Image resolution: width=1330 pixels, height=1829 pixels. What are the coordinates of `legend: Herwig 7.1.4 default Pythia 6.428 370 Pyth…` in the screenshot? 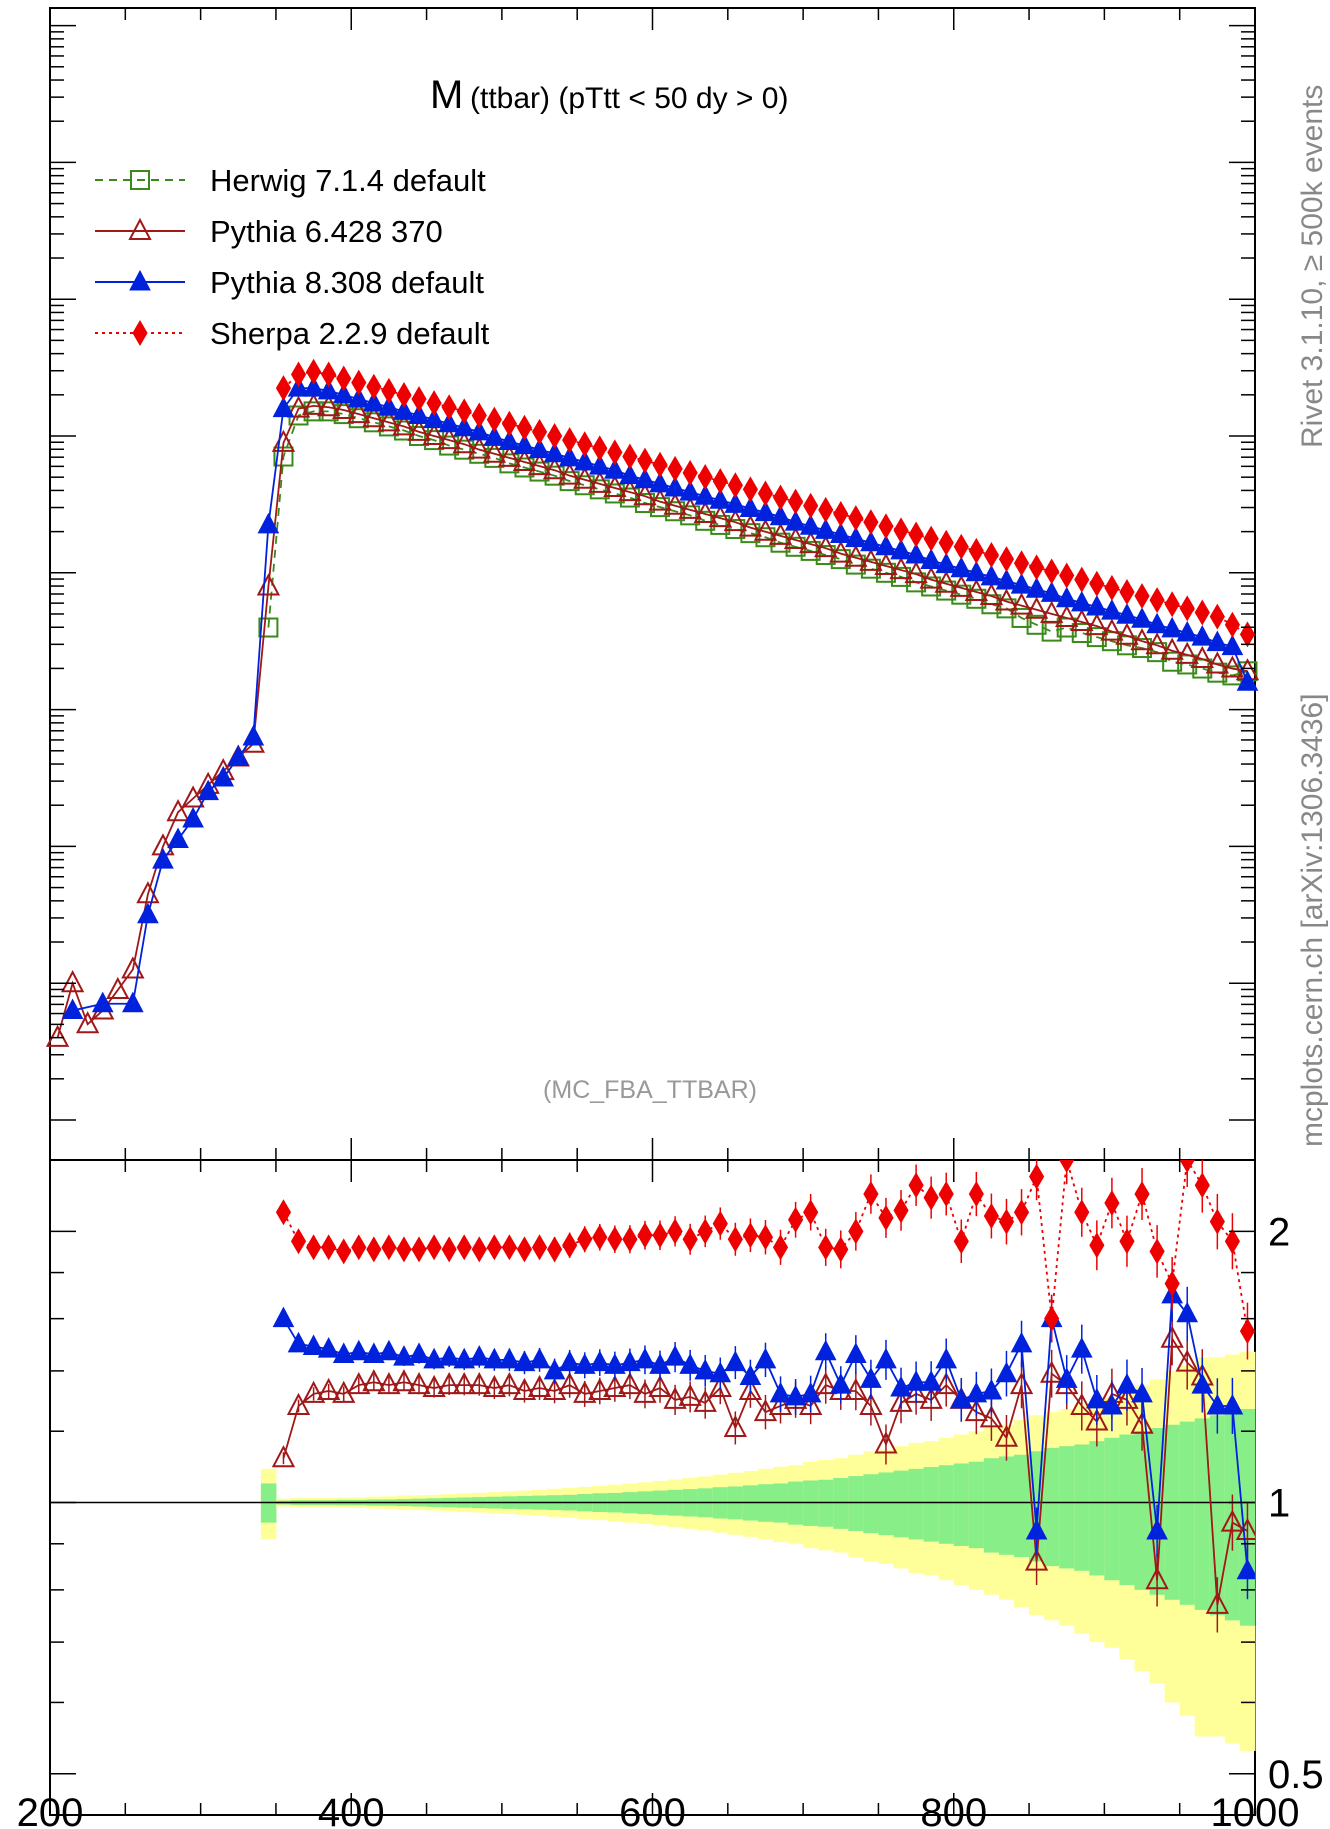 It's located at (292, 257).